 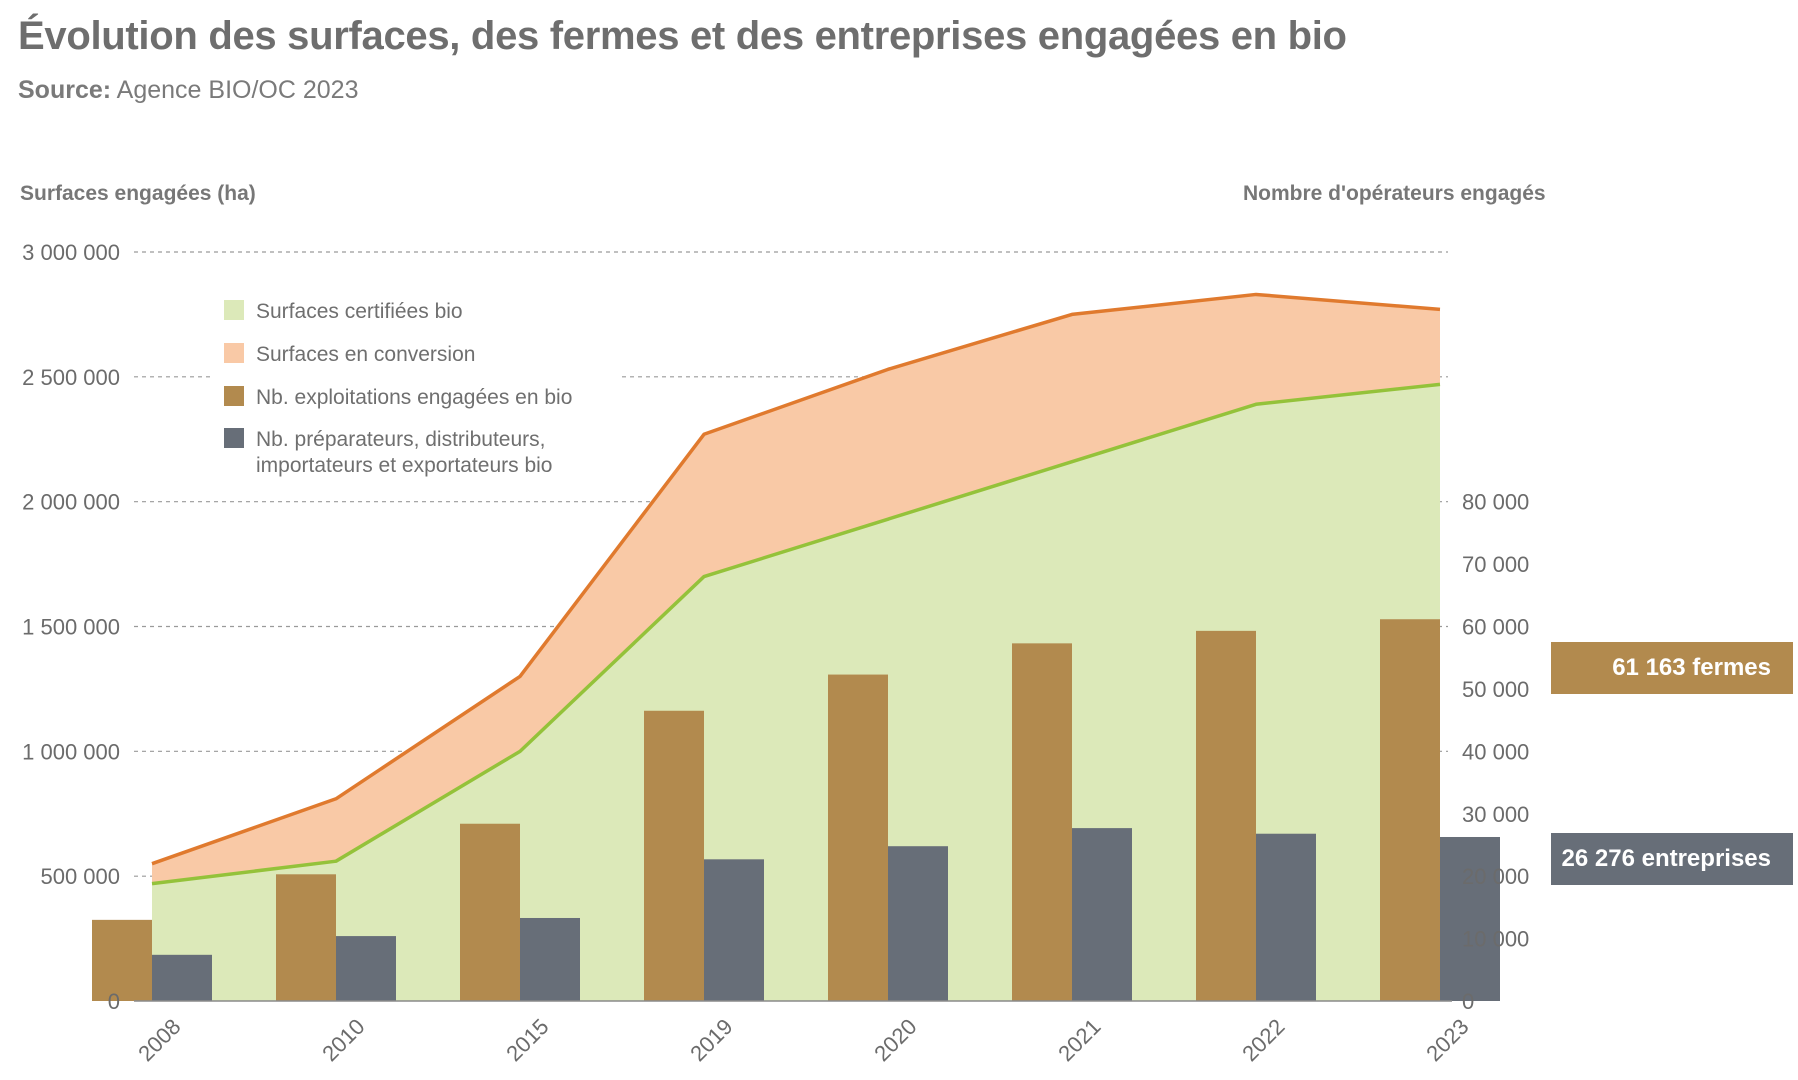 I want to click on farms-total-badge: 61 163 fermes, so click(x=1672, y=668).